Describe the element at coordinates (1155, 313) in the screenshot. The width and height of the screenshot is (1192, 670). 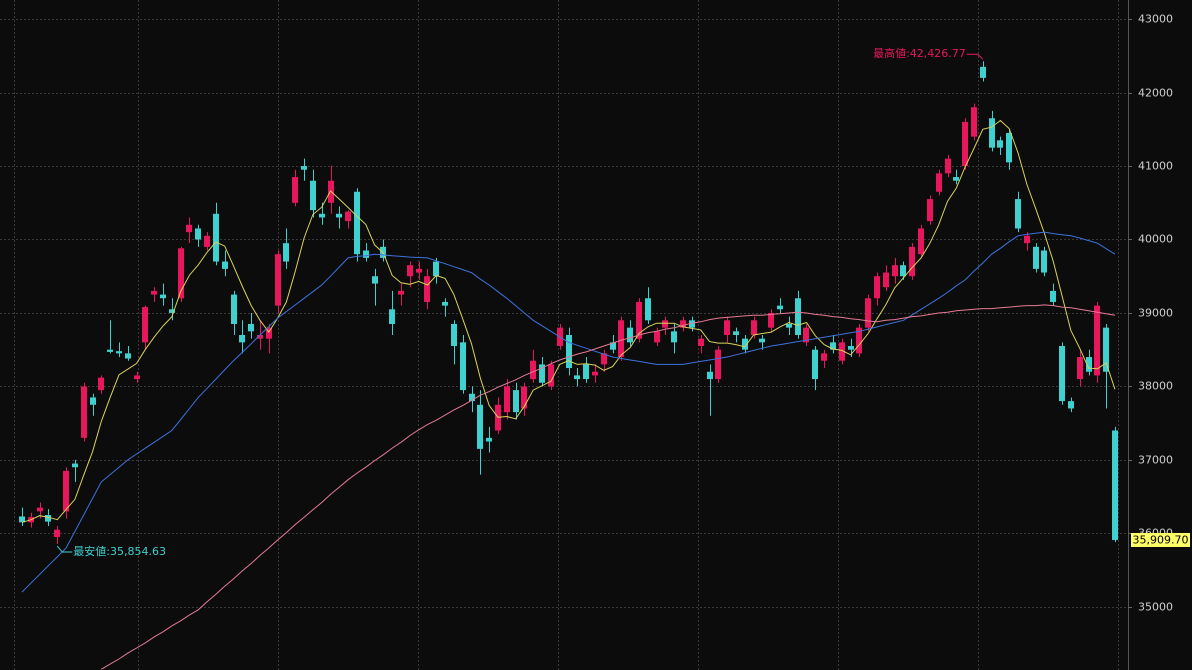
I see `y-tick-label: 39000` at that location.